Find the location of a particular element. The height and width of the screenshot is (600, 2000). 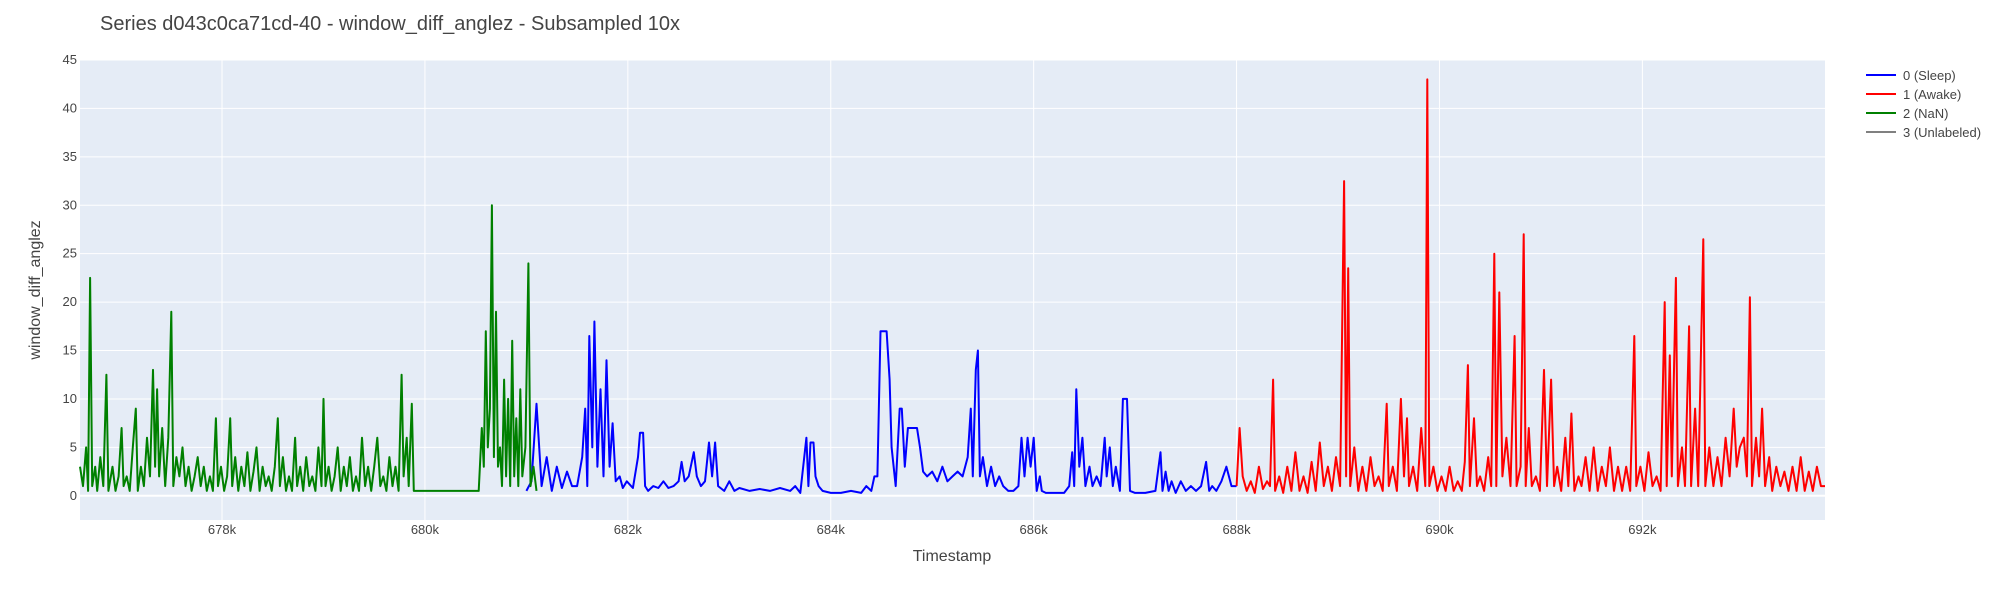

legend-label: 2 (NaN) is located at coordinates (1926, 113).